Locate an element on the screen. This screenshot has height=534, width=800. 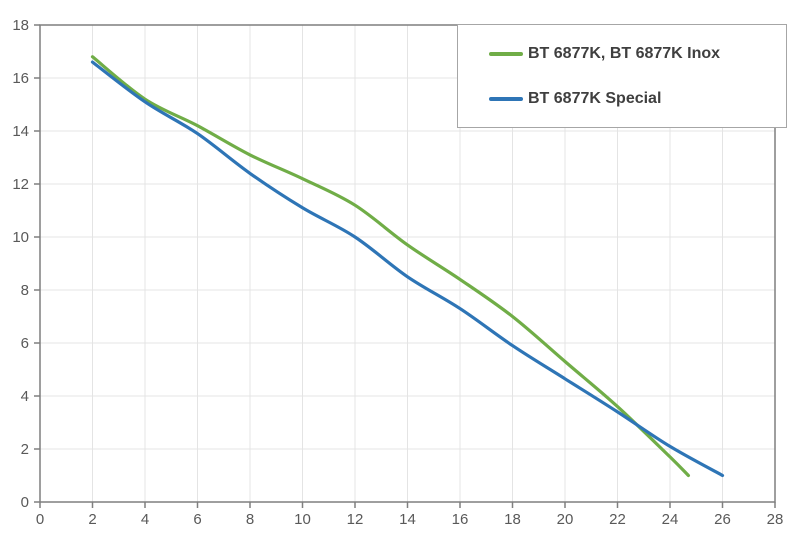
x-tick-label: 24 is located at coordinates (670, 519).